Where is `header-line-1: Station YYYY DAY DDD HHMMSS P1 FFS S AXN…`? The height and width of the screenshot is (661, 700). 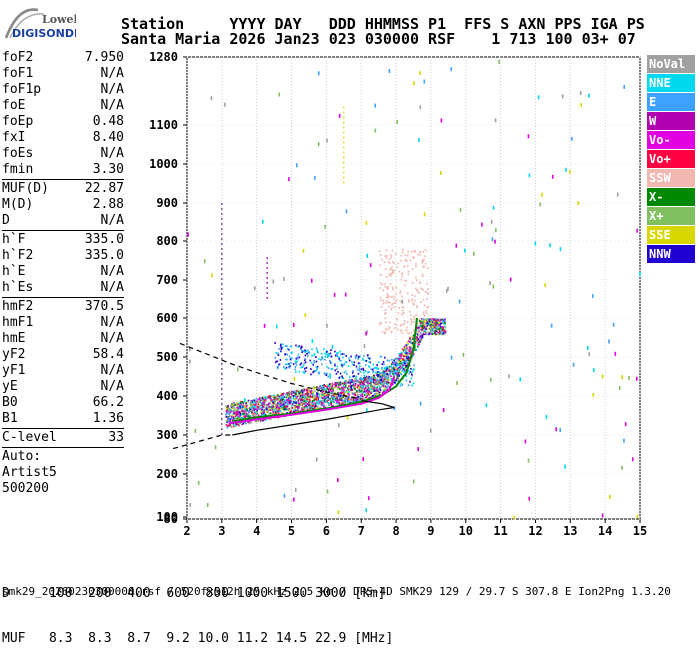
header-line-1: Station YYYY DAY DDD HHMMSS P1 FFS S AXN… is located at coordinates (383, 24).